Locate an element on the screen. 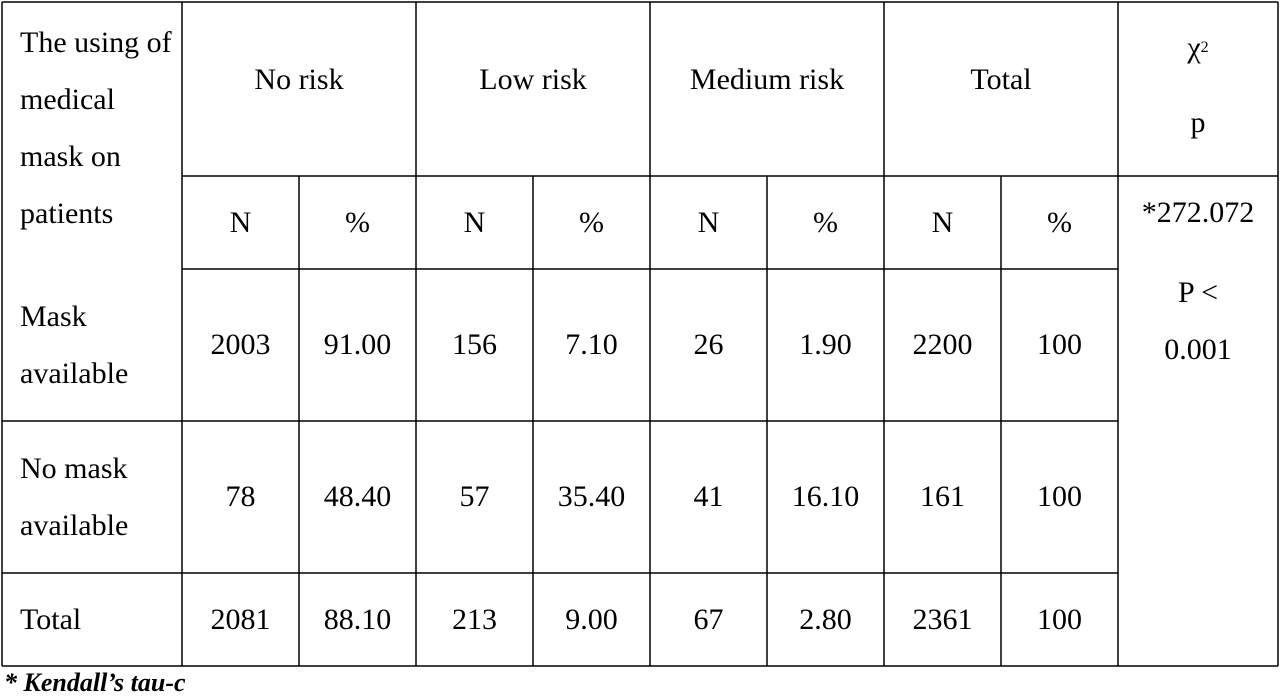 The image size is (1280, 698). group-header: Medium risk is located at coordinates (767, 79).